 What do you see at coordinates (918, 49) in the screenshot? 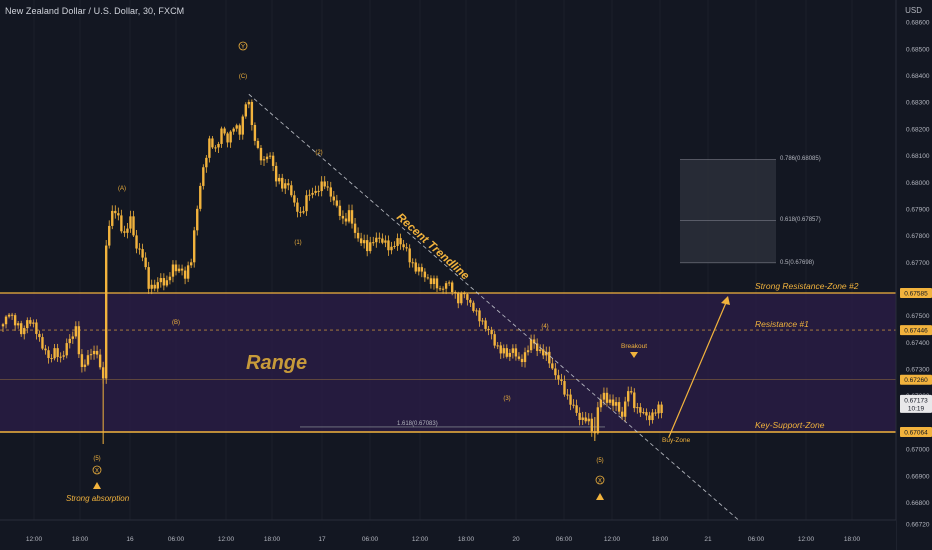
I see `price-tick-label-1: 0.68500` at bounding box center [918, 49].